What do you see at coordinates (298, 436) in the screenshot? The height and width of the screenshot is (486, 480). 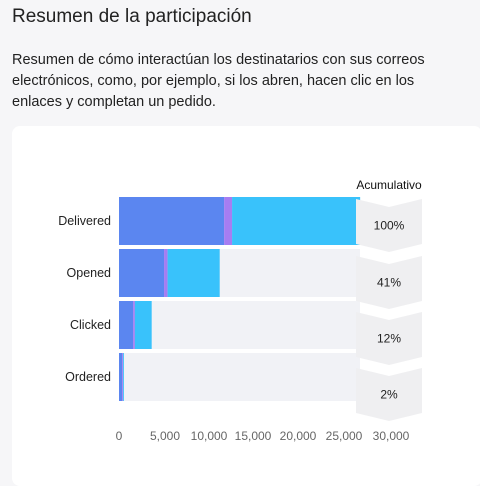 I see `x-tick-label: 20,000` at bounding box center [298, 436].